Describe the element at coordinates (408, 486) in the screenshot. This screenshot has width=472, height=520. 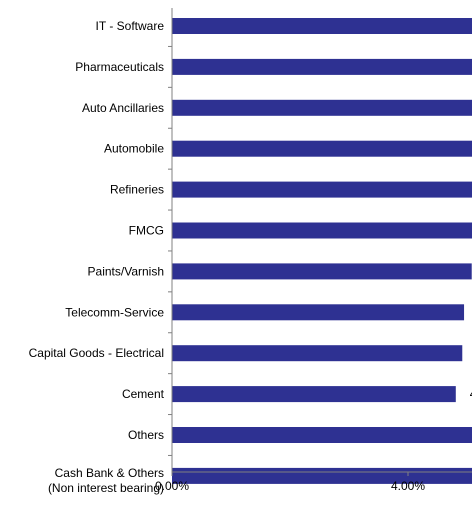
I see `x-tick-label: 4.00%` at that location.